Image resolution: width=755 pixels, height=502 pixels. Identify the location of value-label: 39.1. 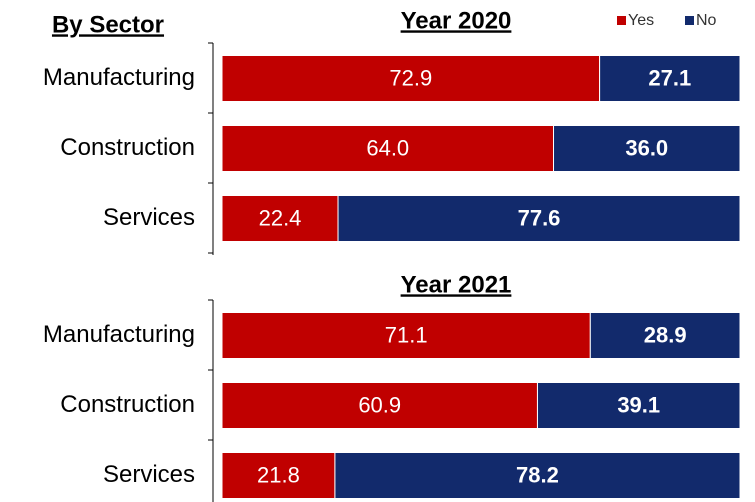
(638, 404).